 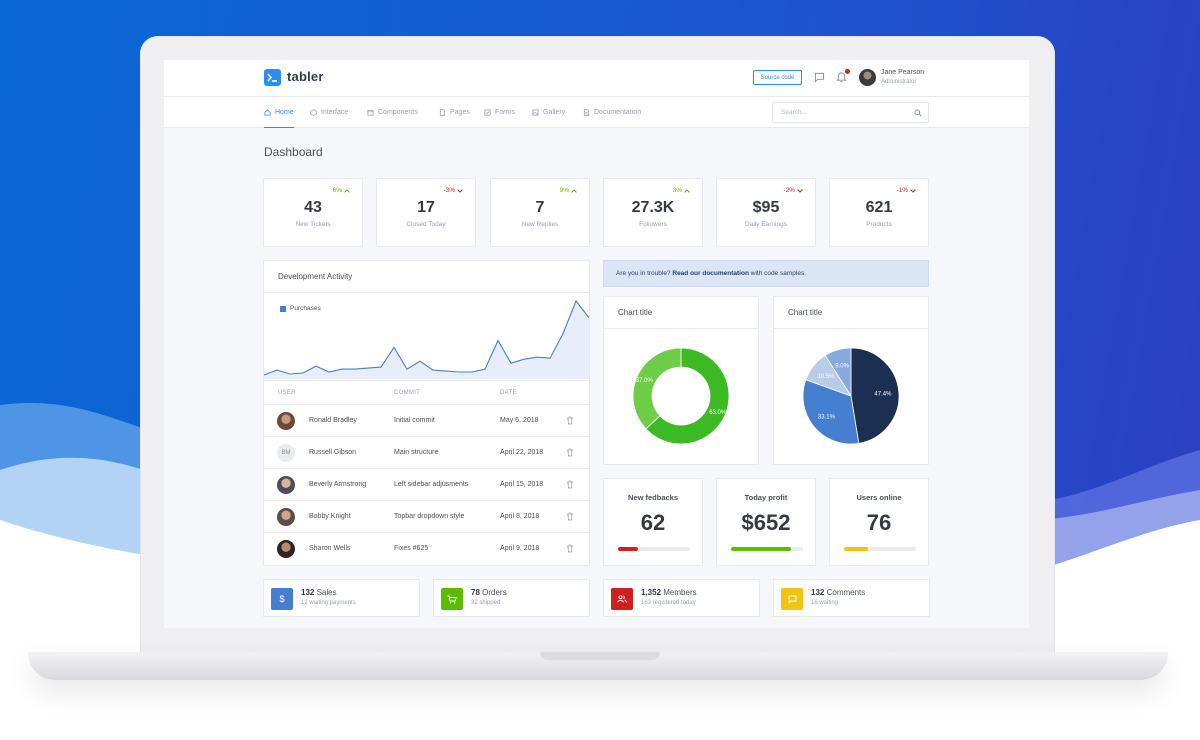 What do you see at coordinates (540, 207) in the screenshot?
I see `stat-value: 7` at bounding box center [540, 207].